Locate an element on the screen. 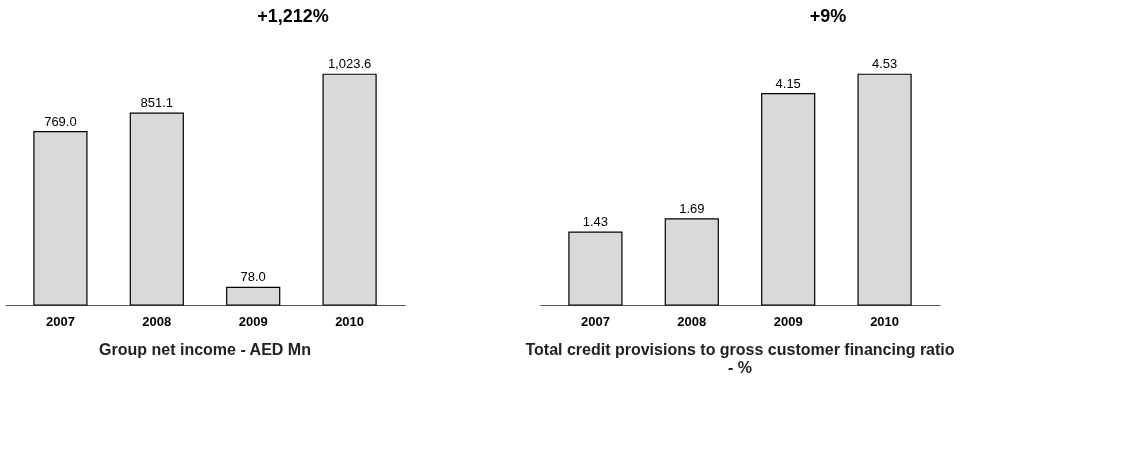  data-label: 1,023.6 is located at coordinates (349, 64).